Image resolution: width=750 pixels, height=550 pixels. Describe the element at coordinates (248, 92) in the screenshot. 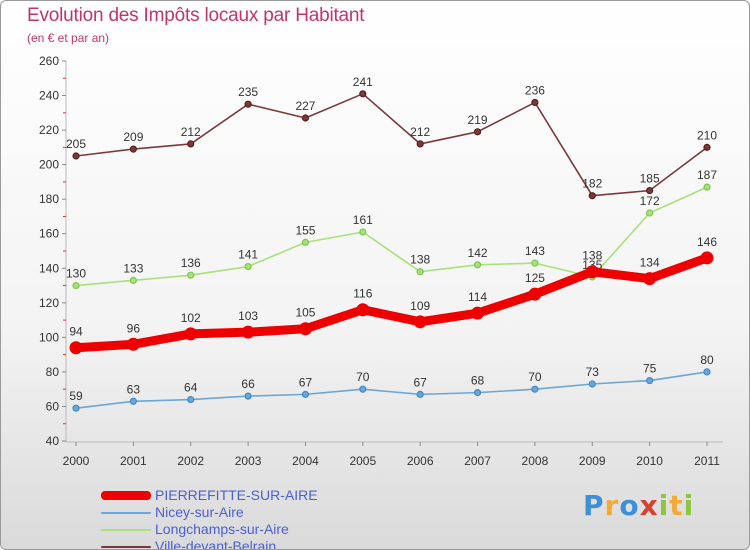

I see `data-label: 235` at that location.